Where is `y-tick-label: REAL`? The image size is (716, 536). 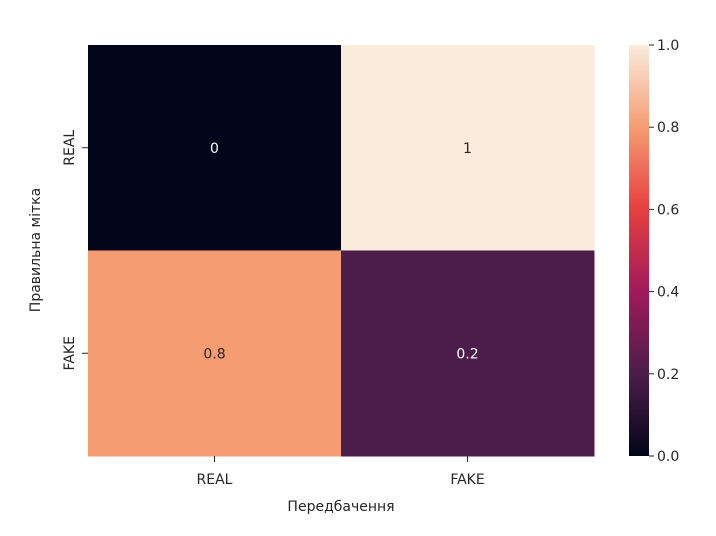 y-tick-label: REAL is located at coordinates (70, 148).